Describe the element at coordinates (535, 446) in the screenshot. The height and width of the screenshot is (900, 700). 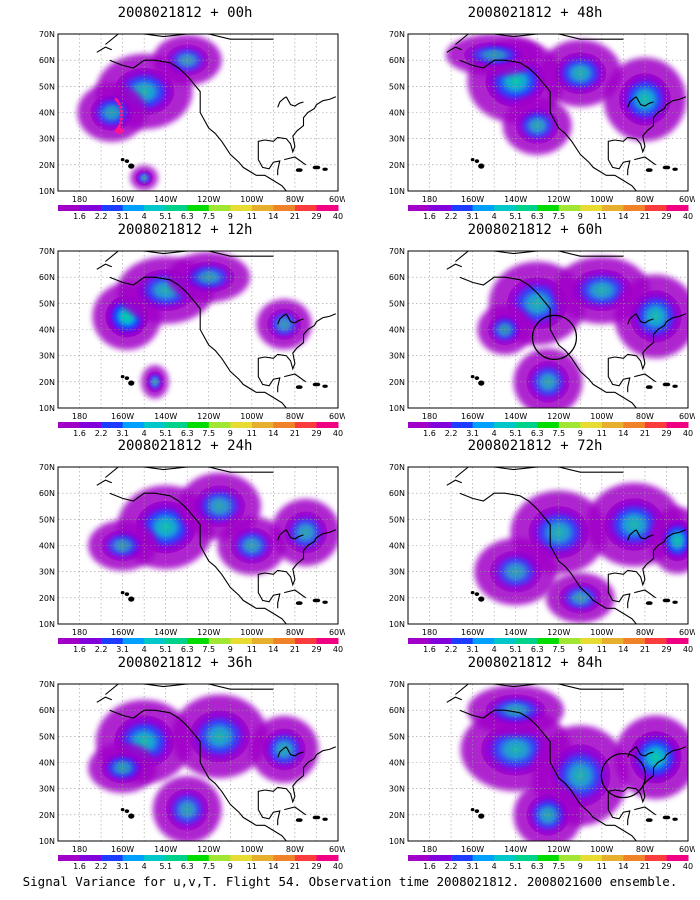
I see `panel-title: 2008021812 + 72h` at that location.